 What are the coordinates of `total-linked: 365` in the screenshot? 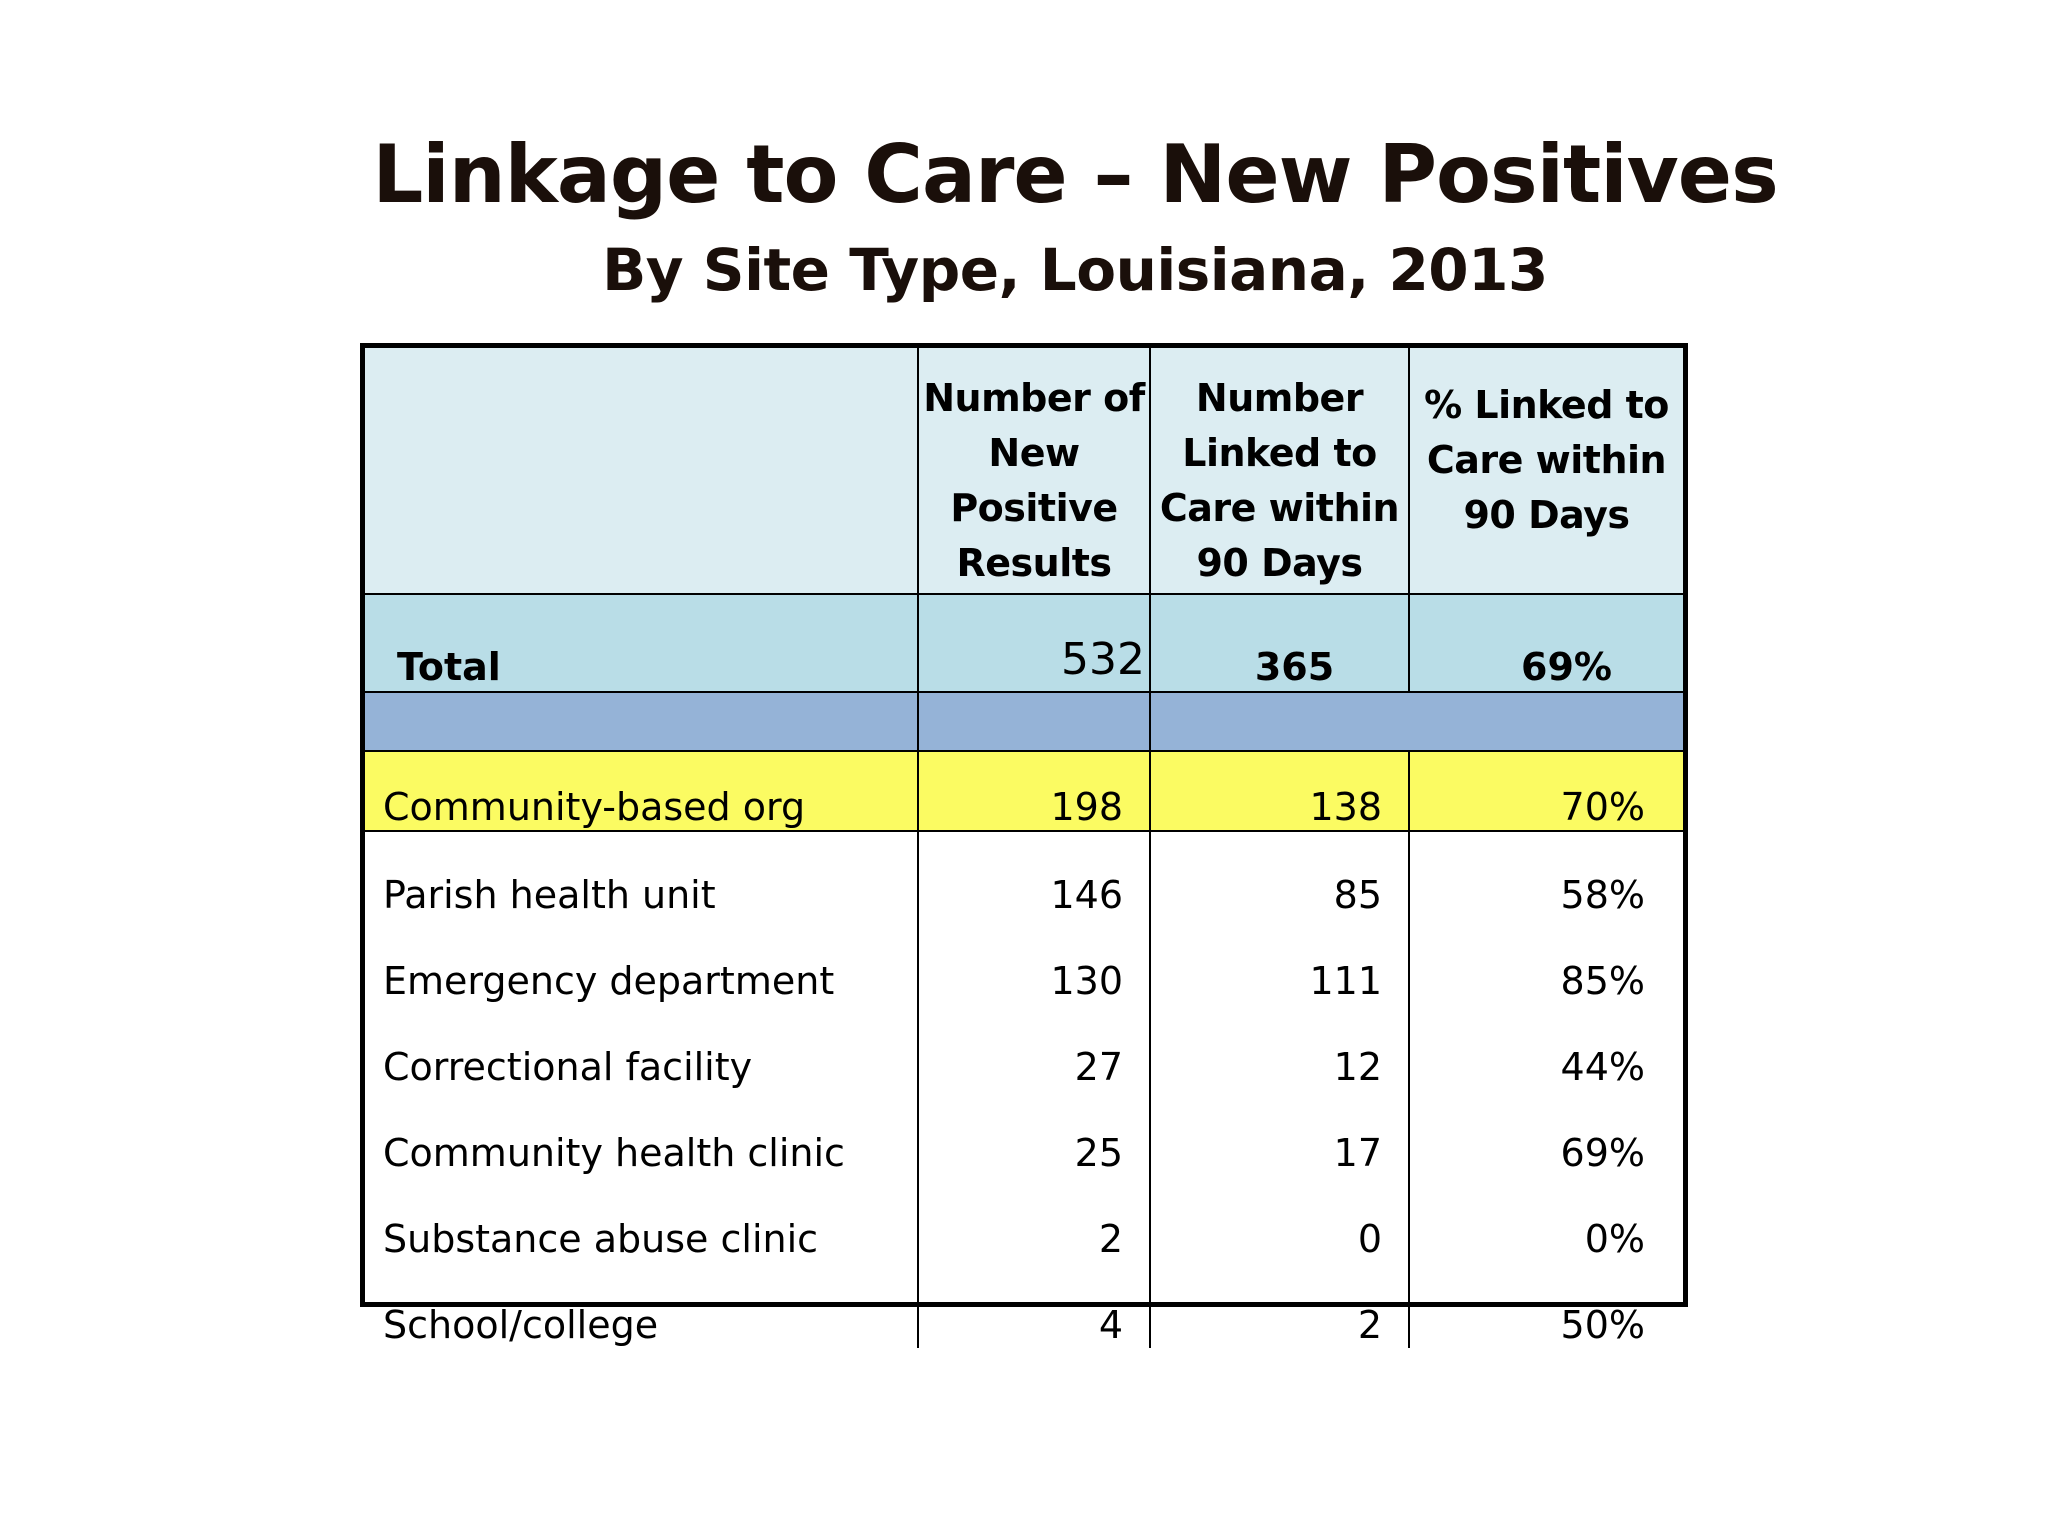 It's located at (1279, 643).